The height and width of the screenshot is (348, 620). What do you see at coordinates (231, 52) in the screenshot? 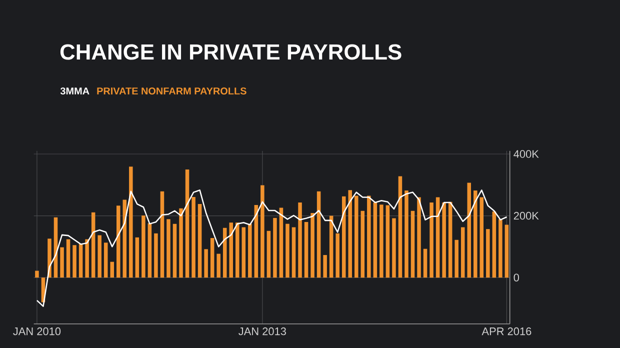
I see `chart-title: CHANGE IN PRIVATE PAYROLLS` at bounding box center [231, 52].